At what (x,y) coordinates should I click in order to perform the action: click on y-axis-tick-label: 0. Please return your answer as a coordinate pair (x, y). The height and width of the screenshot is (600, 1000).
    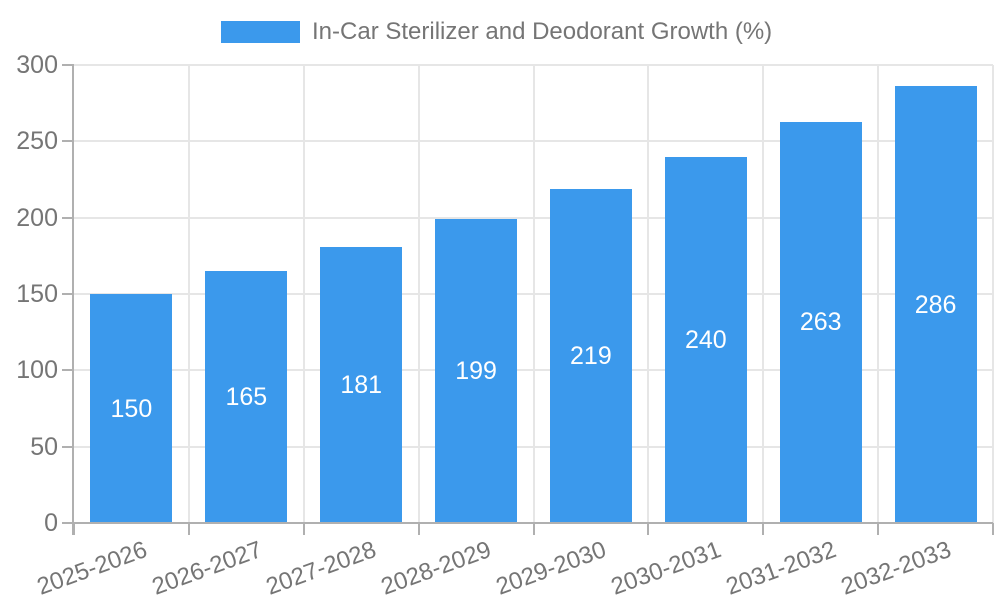
    Looking at the image, I should click on (51, 523).